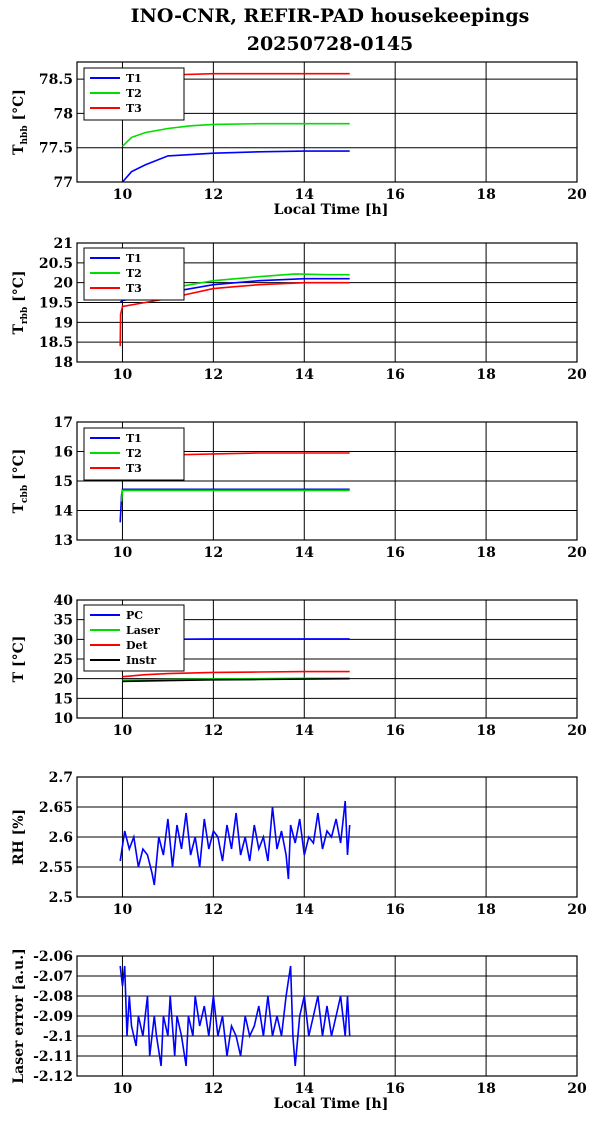 The image size is (595, 1134). What do you see at coordinates (137, 645) in the screenshot?
I see `legend-label-det: Det` at bounding box center [137, 645].